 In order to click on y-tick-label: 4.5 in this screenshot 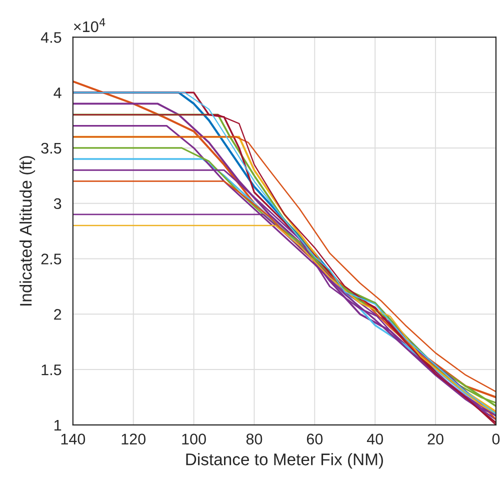, I will do `click(51, 37)`.